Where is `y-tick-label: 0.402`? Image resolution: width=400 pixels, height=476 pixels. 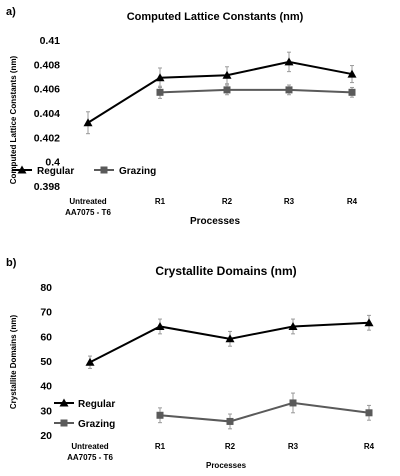 y-tick-label: 0.402 is located at coordinates (47, 138).